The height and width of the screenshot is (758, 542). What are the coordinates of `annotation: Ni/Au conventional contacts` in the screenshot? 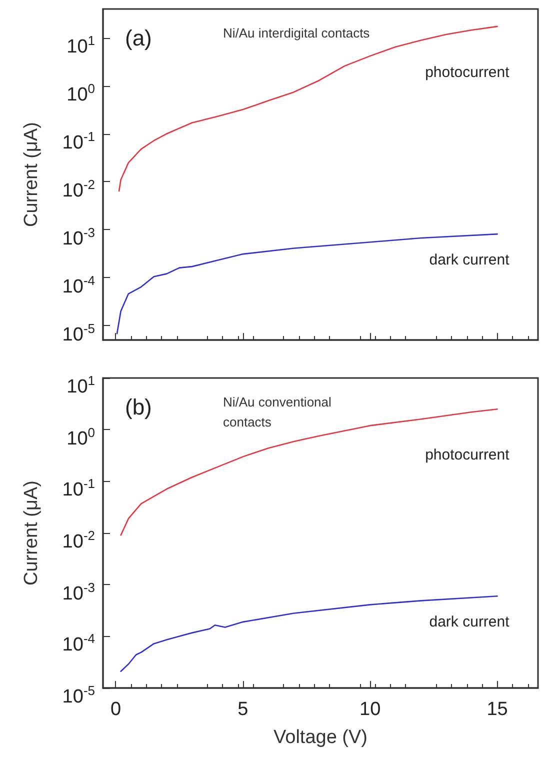 It's located at (279, 412).